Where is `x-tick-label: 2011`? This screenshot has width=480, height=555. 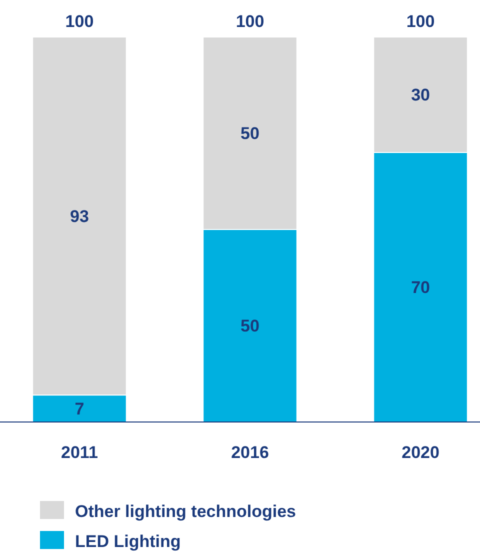 x-tick-label: 2011 is located at coordinates (79, 452).